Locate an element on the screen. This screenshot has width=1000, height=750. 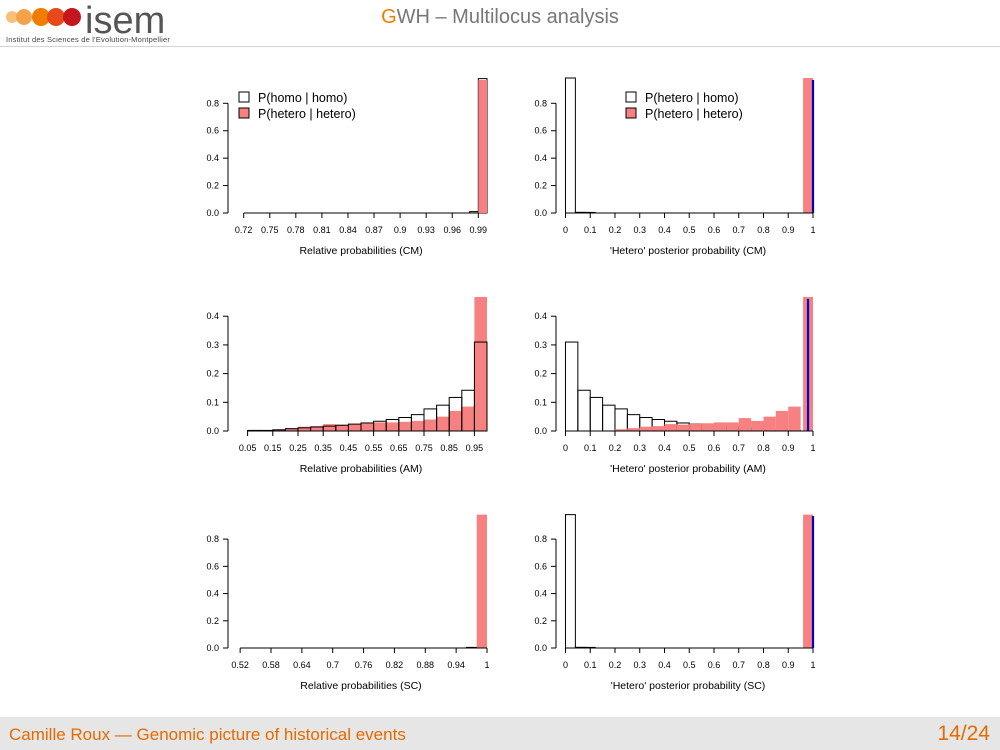
x-tick-label: 0.45 is located at coordinates (349, 448).